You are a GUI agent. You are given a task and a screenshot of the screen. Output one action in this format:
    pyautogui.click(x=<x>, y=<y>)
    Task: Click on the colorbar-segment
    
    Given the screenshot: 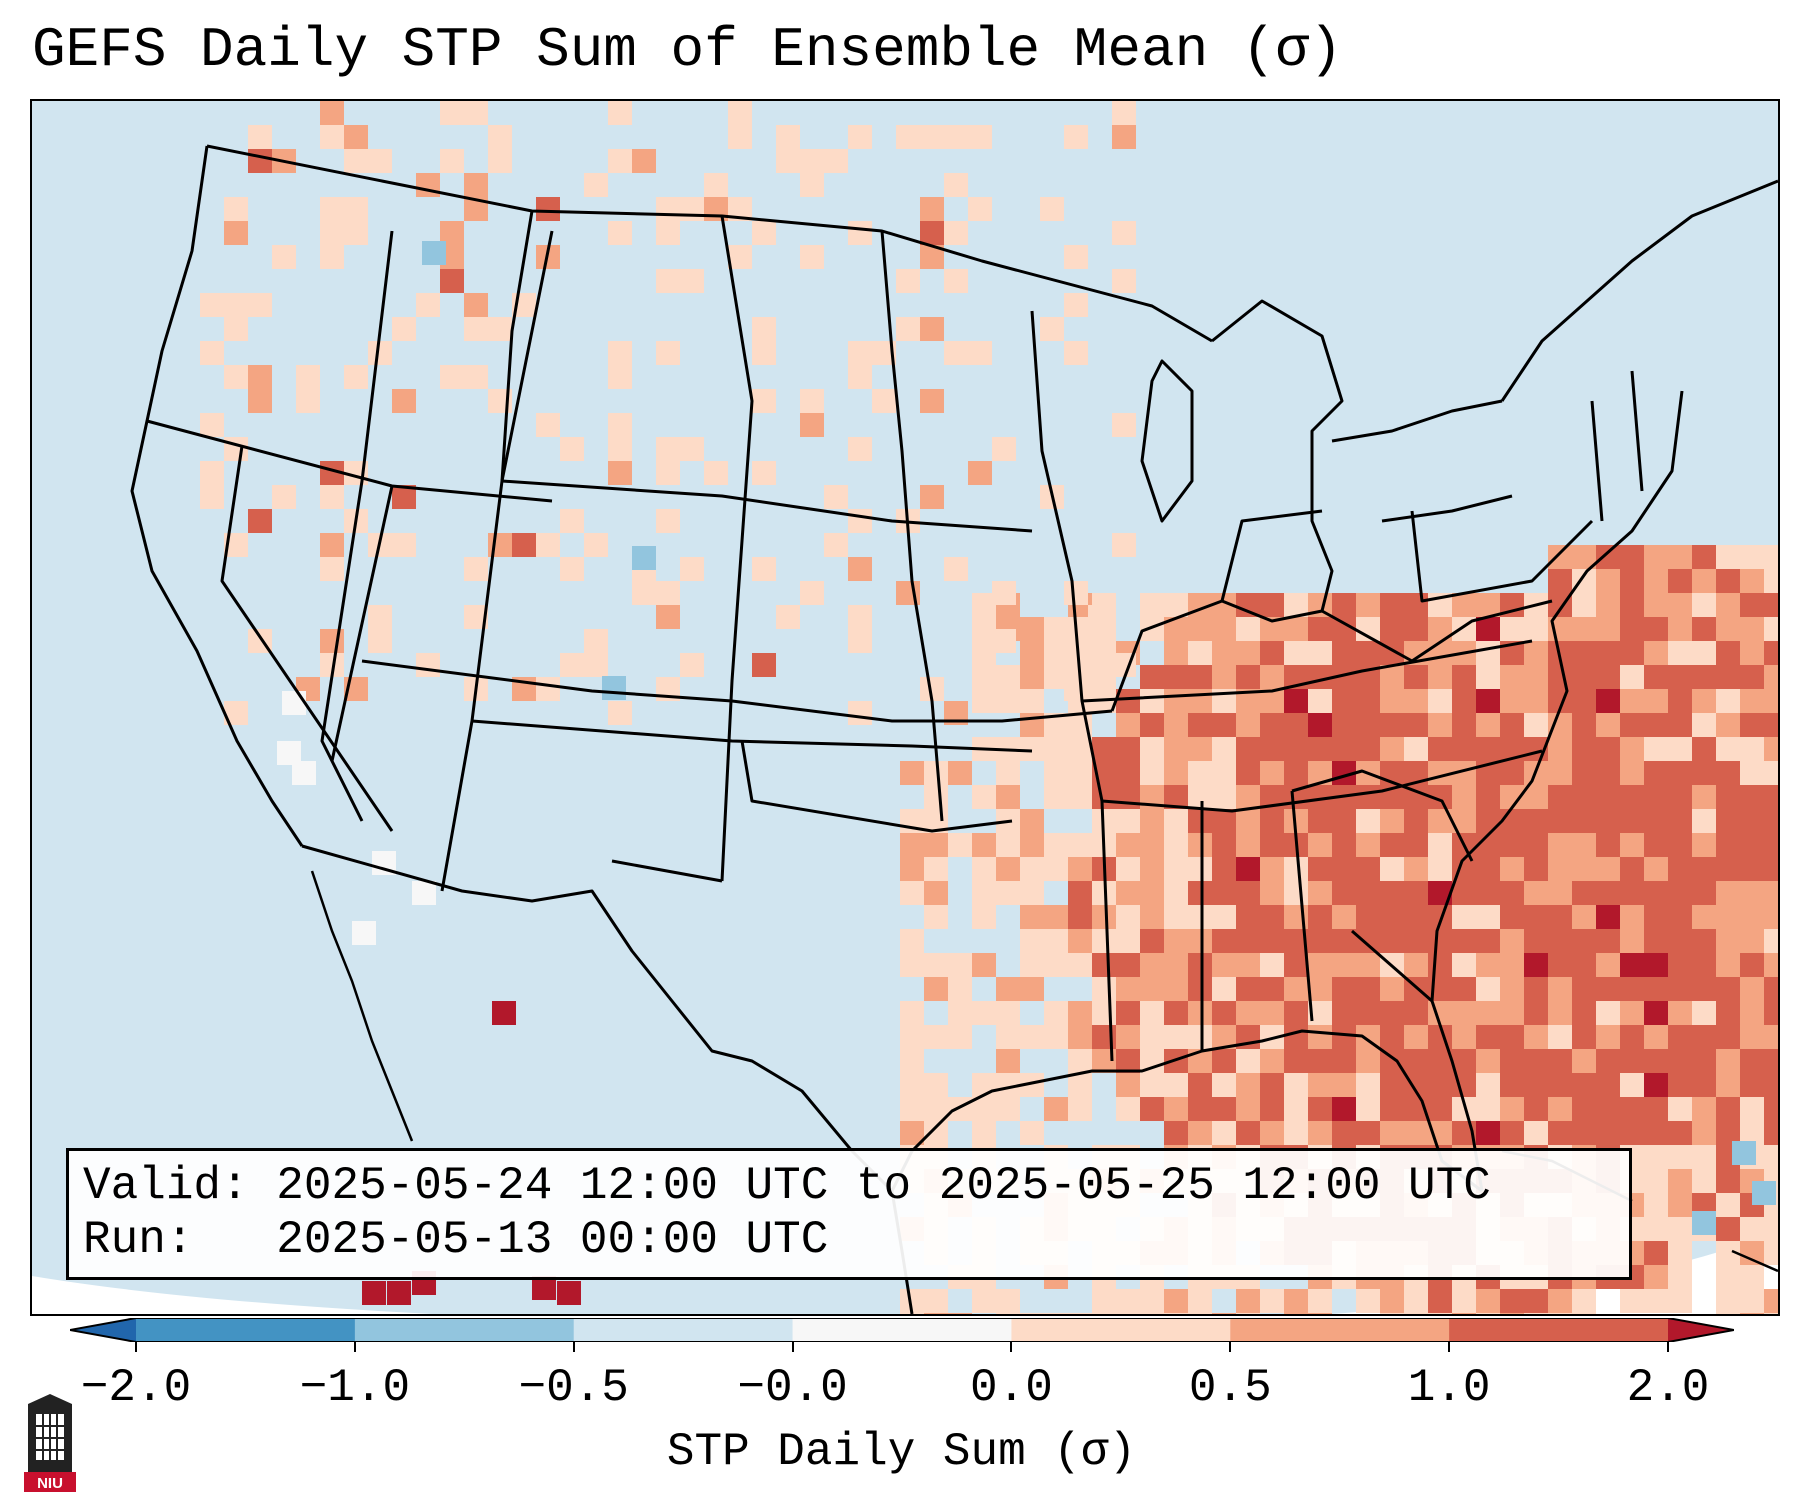 What is the action you would take?
    pyautogui.click(x=464, y=1330)
    